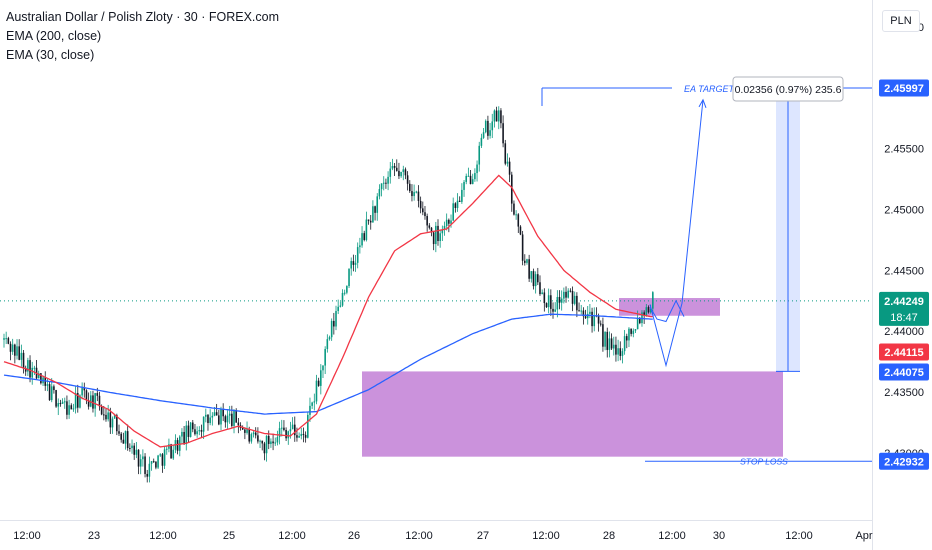 Image resolution: width=932 pixels, height=550 pixels. I want to click on measure-label-box, so click(788, 89).